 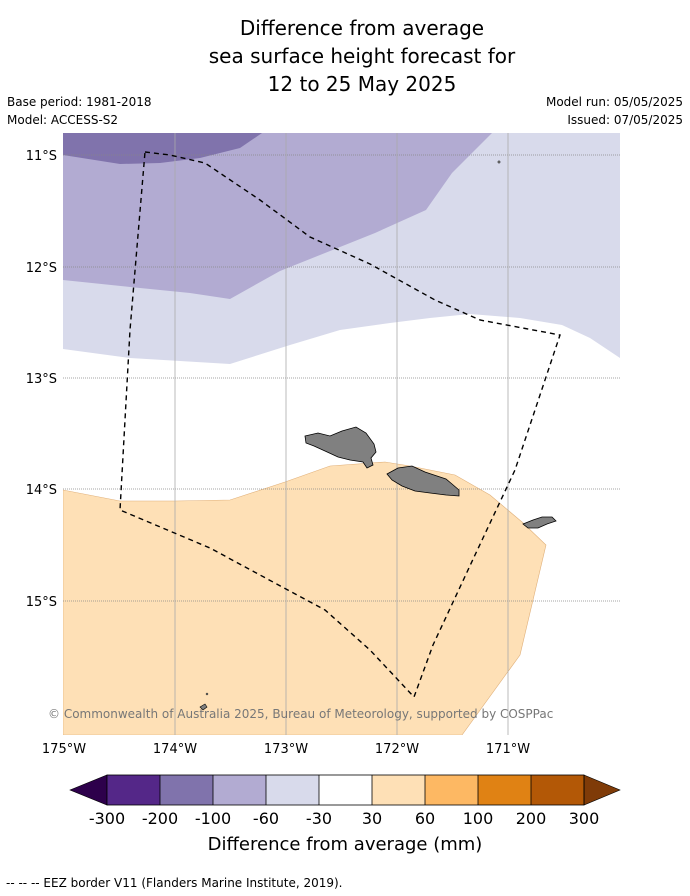 What do you see at coordinates (362, 28) in the screenshot?
I see `title-line-1: Difference from average` at bounding box center [362, 28].